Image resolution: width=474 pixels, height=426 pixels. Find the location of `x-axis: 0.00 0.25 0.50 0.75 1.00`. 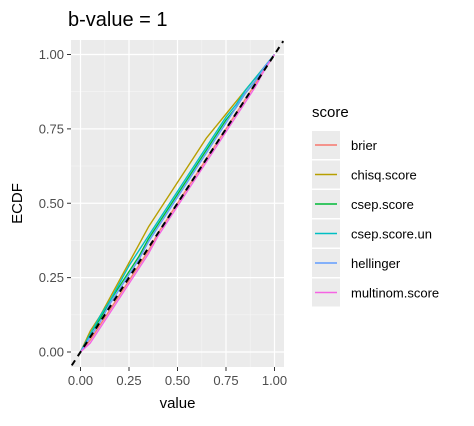

x-axis: 0.00 0.25 0.50 0.75 1.00 is located at coordinates (177, 377).